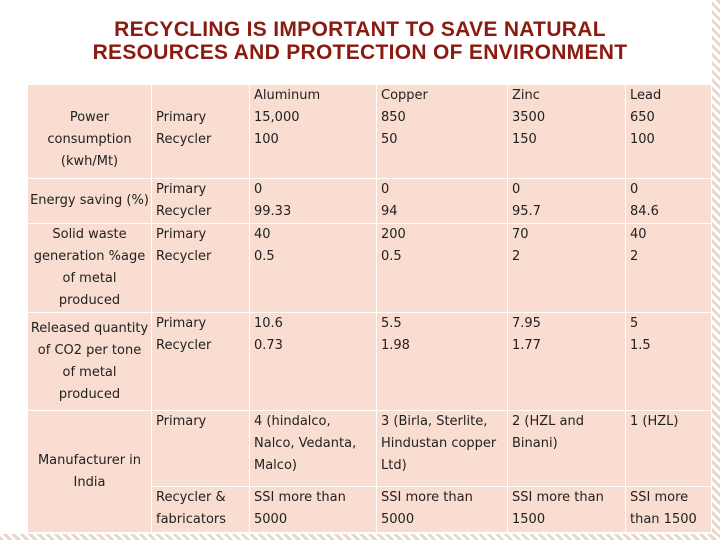  I want to click on type-manufacturer-primary: Primary, so click(200, 448).